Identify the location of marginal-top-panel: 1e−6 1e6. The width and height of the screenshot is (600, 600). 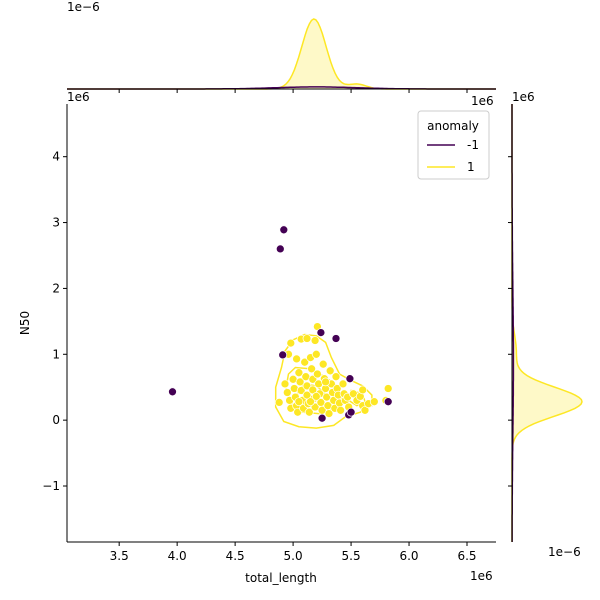
(281, 54).